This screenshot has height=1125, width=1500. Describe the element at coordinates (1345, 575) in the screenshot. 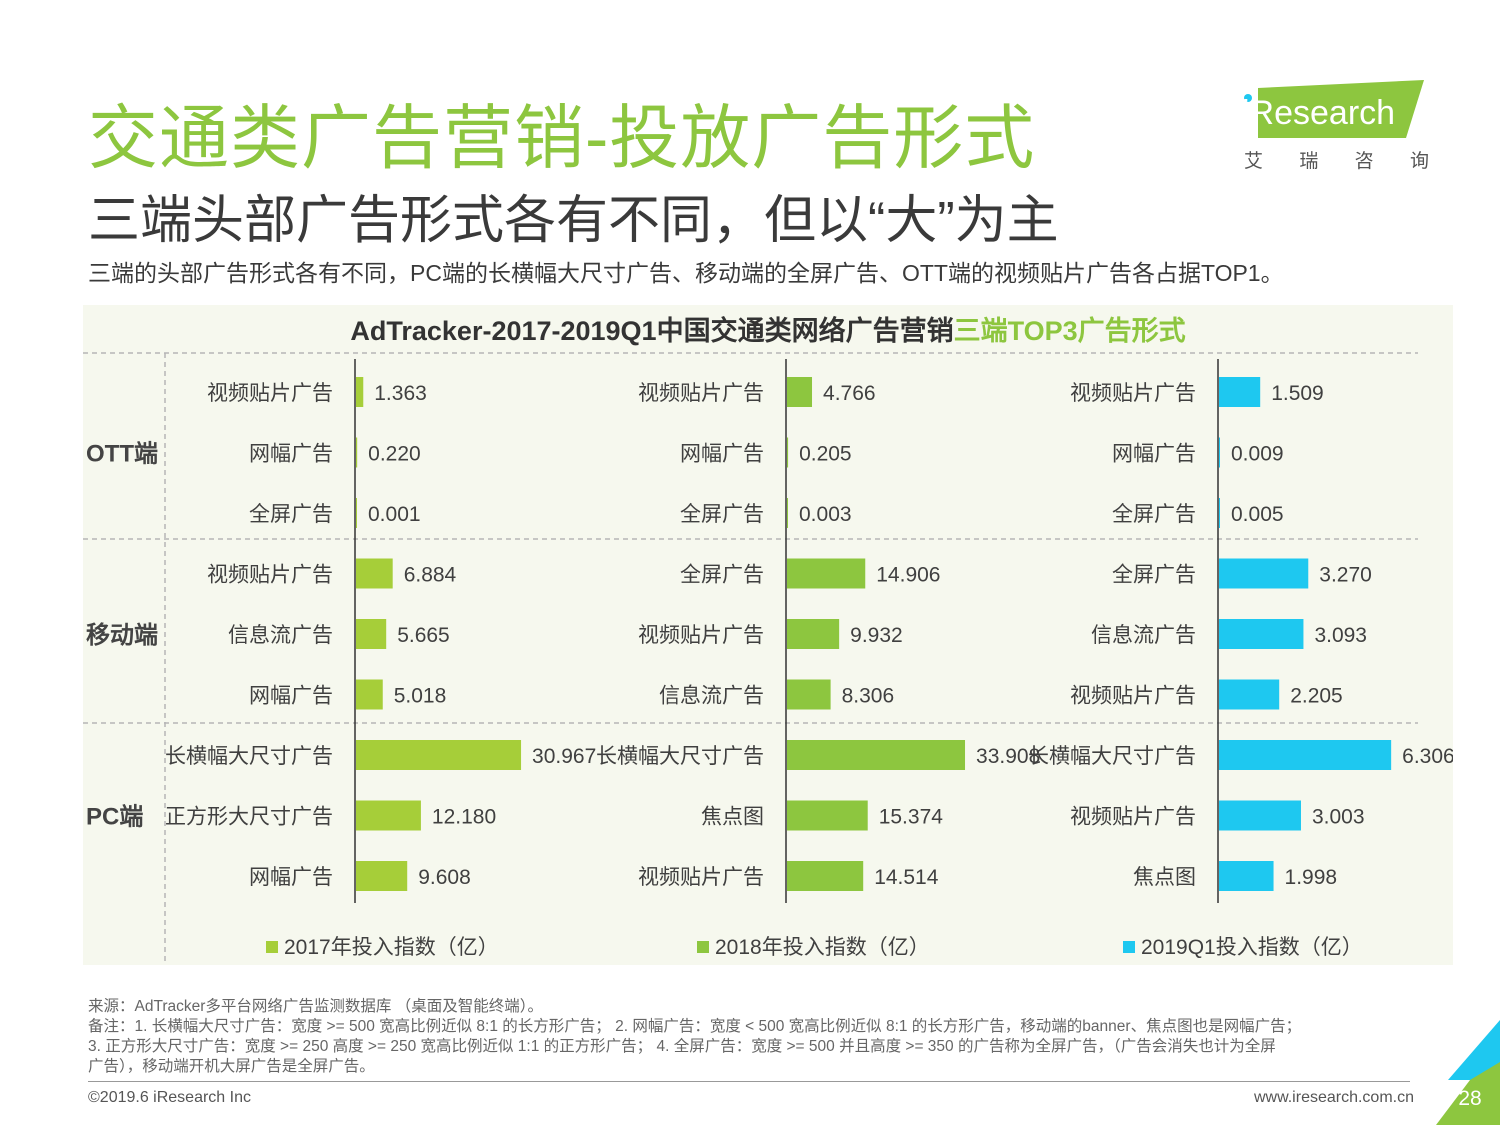

I see `data-label: 3.270` at that location.